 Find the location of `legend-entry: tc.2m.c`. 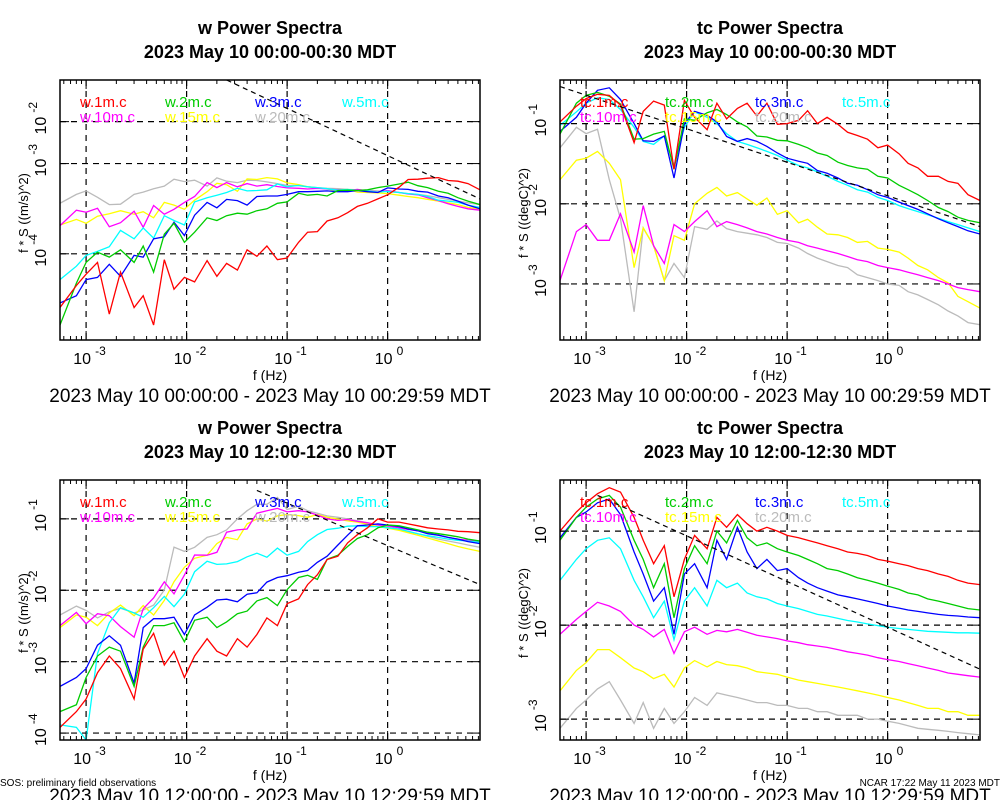

legend-entry: tc.2m.c is located at coordinates (689, 102).